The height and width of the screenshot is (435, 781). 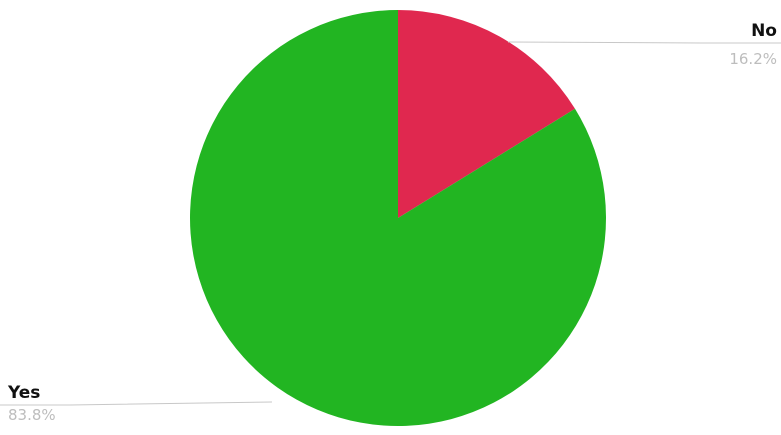 What do you see at coordinates (23, 393) in the screenshot?
I see `slice-label-yes: Yes` at bounding box center [23, 393].